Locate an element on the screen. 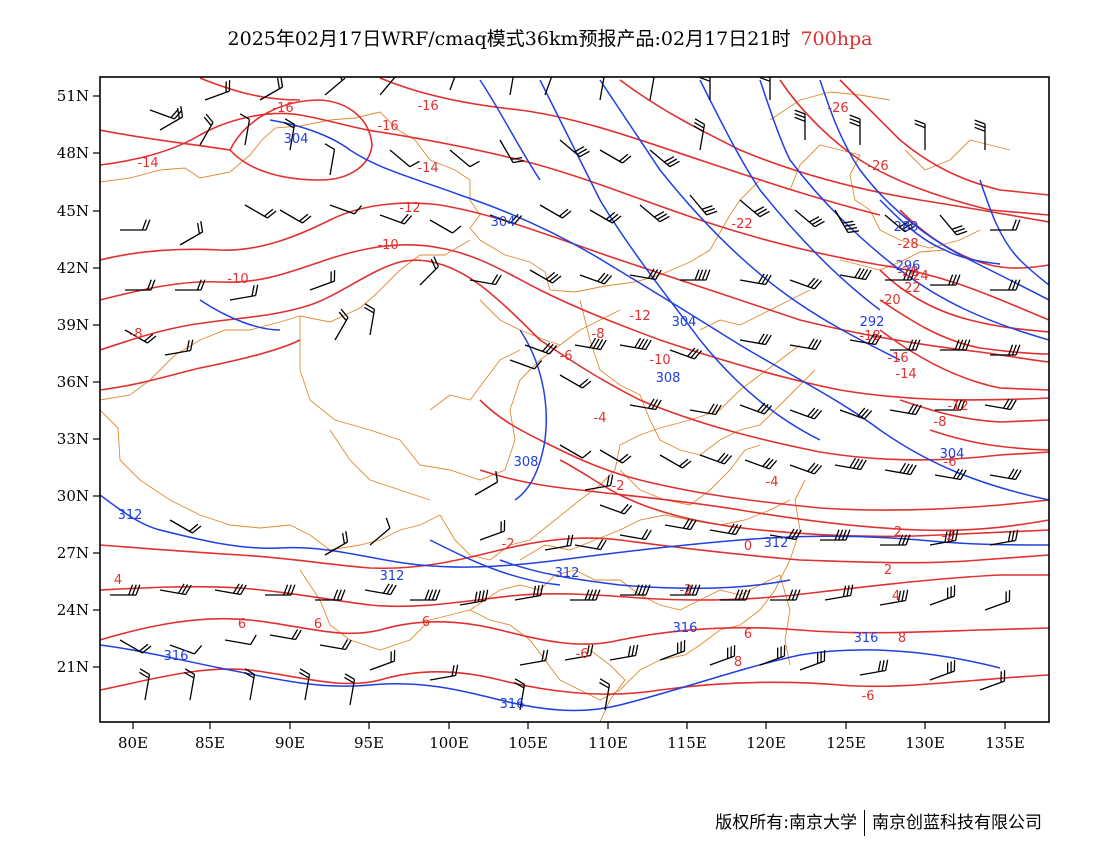 The width and height of the screenshot is (1100, 850). height-label: 304 is located at coordinates (952, 454).